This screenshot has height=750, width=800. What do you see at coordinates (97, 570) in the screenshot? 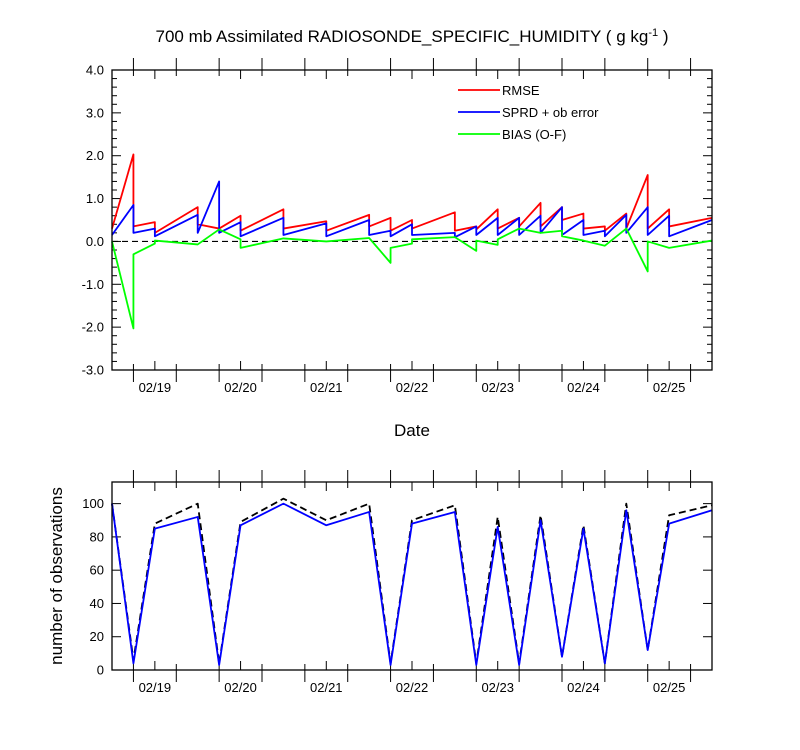
I see `y-tick-label: 60` at bounding box center [97, 570].